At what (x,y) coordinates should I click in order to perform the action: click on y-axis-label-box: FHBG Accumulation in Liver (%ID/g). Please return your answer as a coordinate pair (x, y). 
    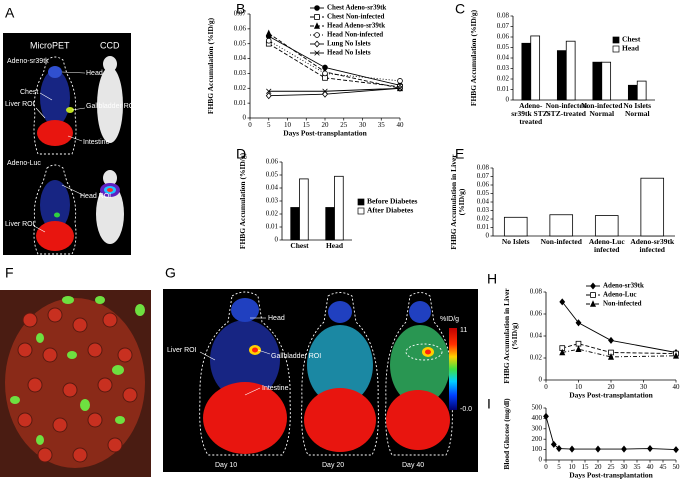
    Looking at the image, I should click on (511, 336).